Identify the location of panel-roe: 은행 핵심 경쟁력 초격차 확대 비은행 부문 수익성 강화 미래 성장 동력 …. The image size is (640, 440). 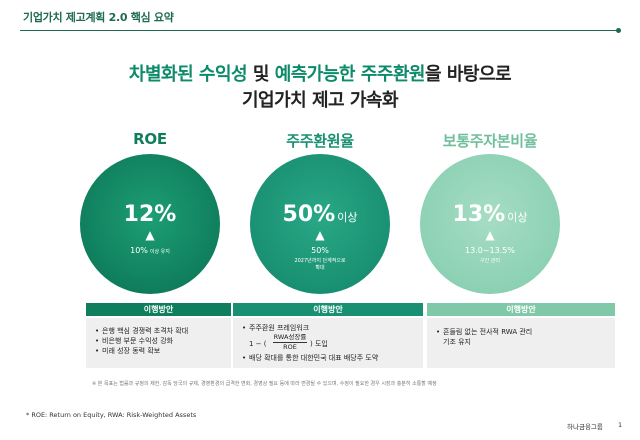
(158, 343).